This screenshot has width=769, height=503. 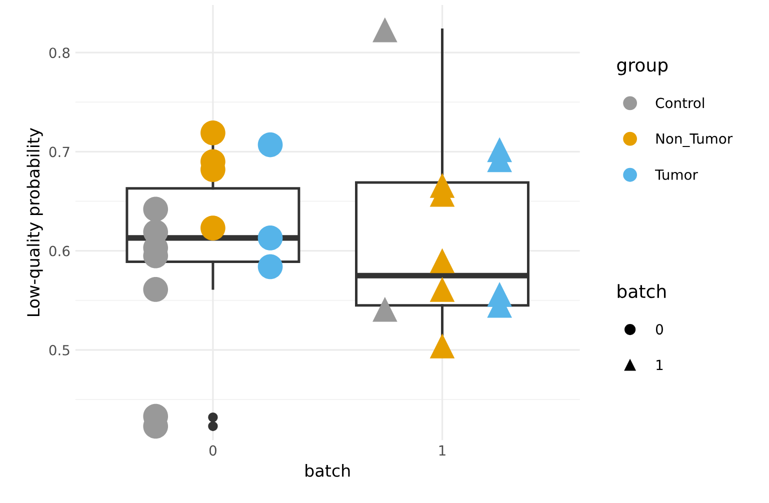 What do you see at coordinates (642, 291) in the screenshot?
I see `text: batch` at bounding box center [642, 291].